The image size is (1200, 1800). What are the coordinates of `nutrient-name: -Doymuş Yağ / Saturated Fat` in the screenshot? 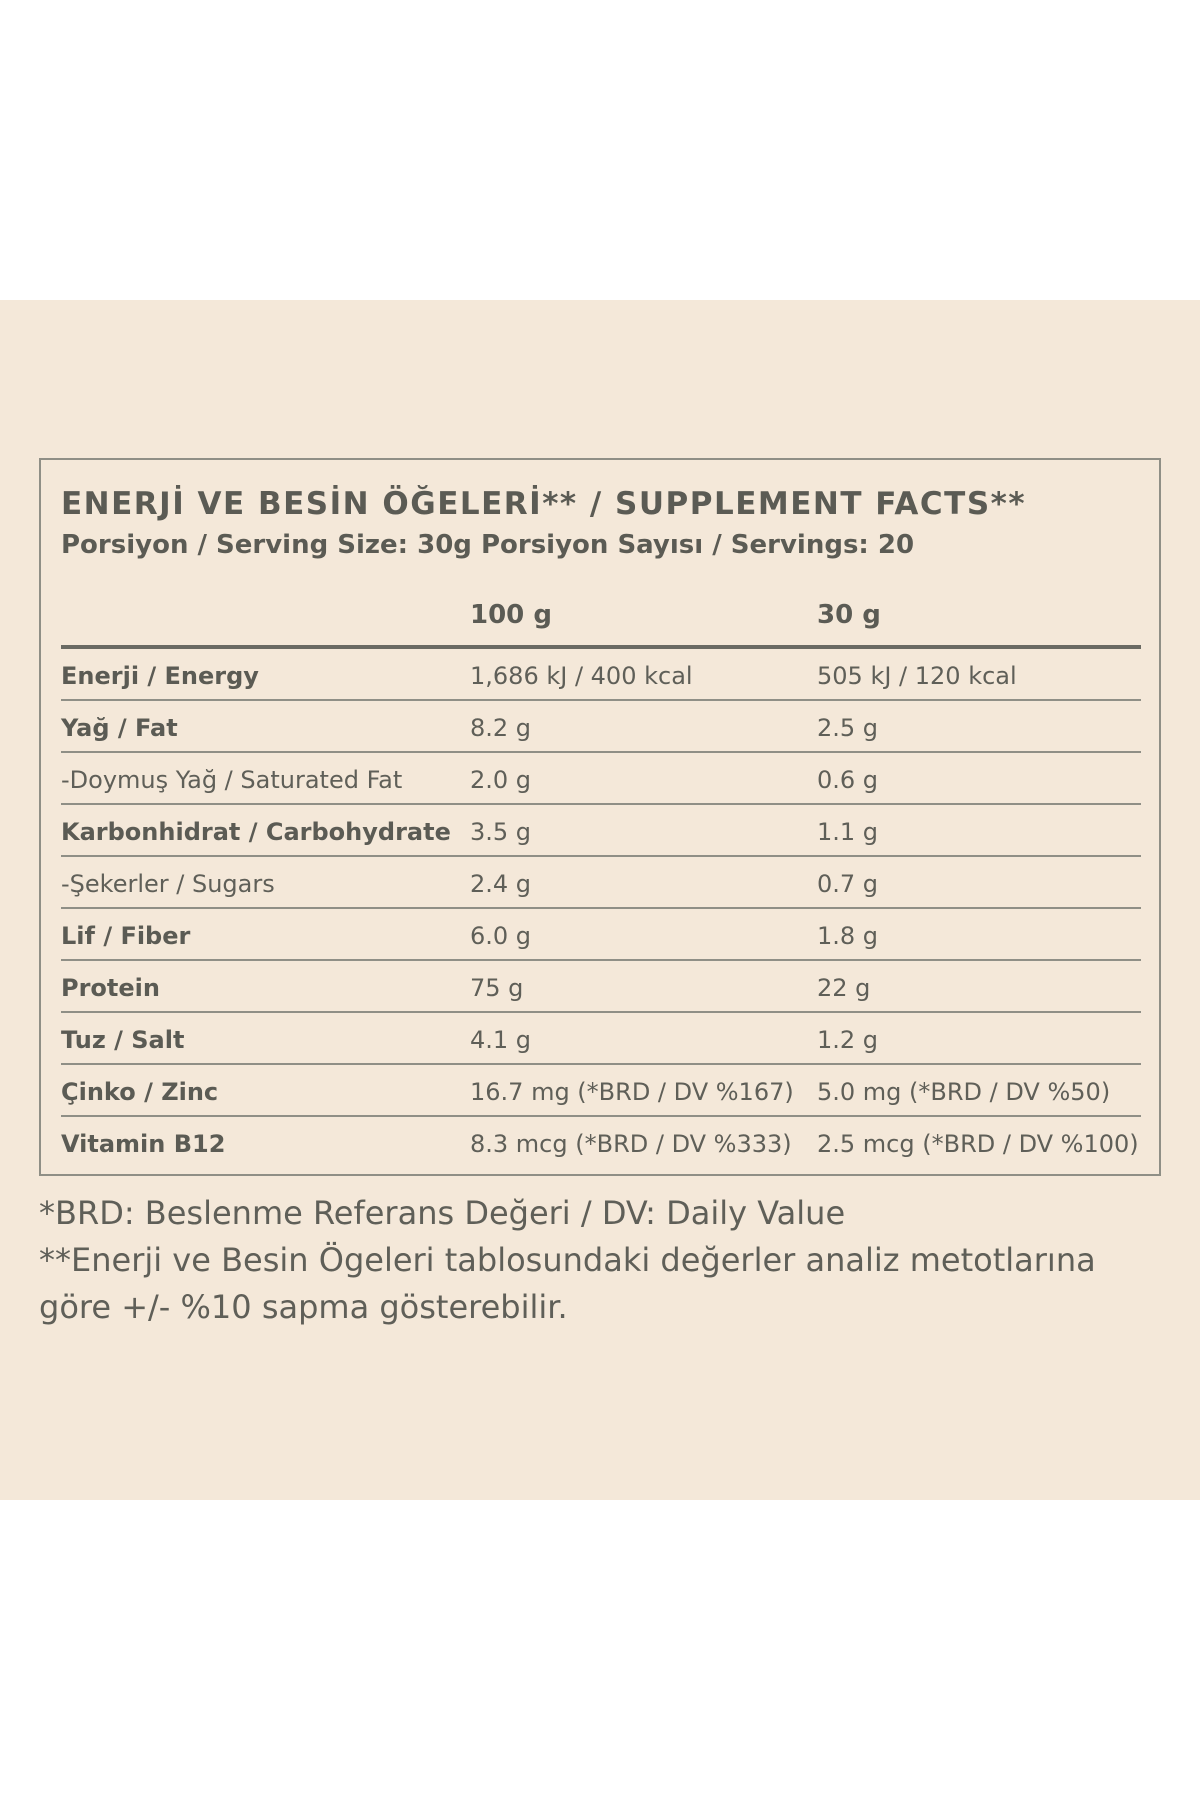 It's located at (232, 780).